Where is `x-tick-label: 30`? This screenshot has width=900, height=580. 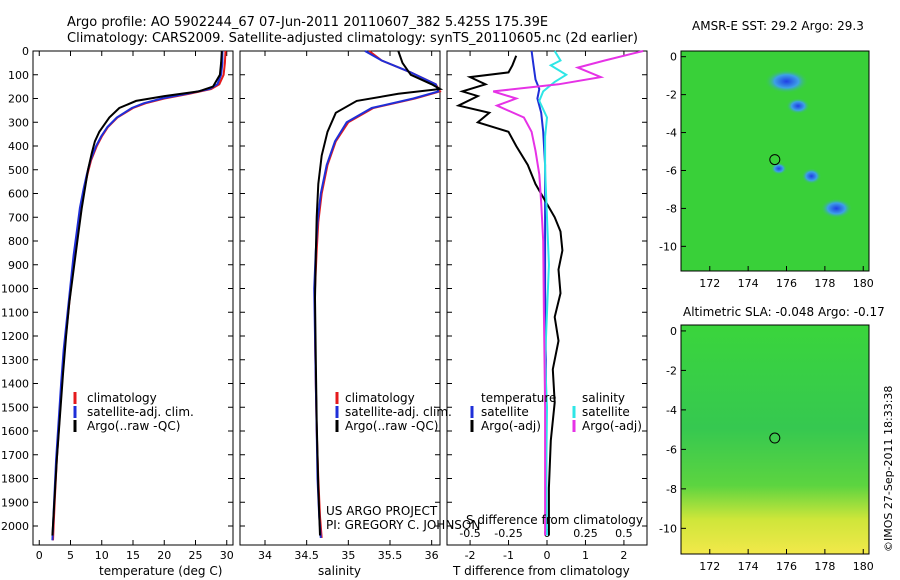 x-tick-label: 30 is located at coordinates (227, 555).